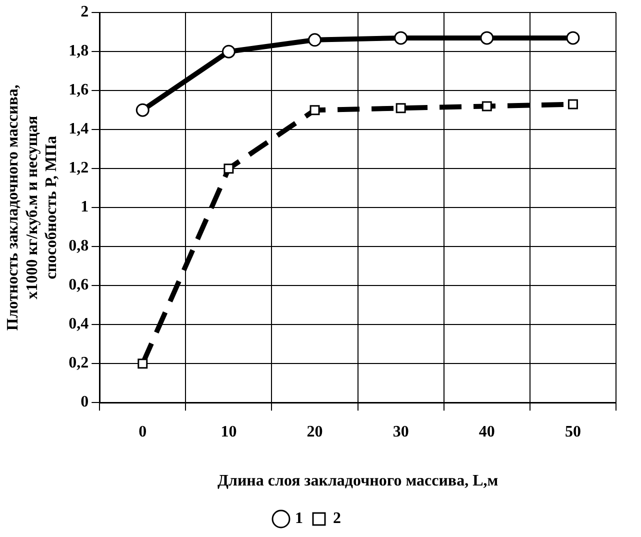  I want to click on y-tick-label: 0,4, so click(78, 324).